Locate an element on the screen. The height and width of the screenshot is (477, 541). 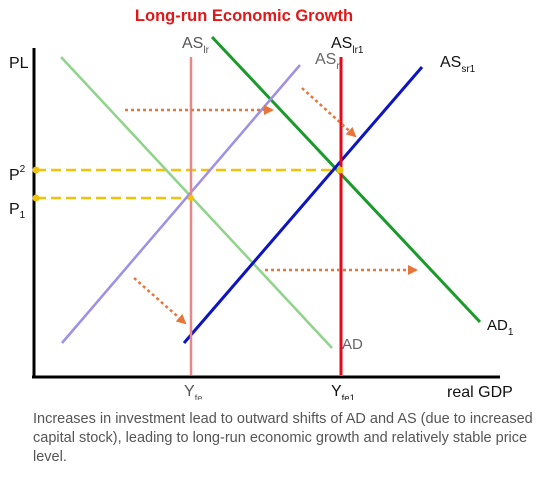
x-axis-label: real GDP is located at coordinates (480, 392).